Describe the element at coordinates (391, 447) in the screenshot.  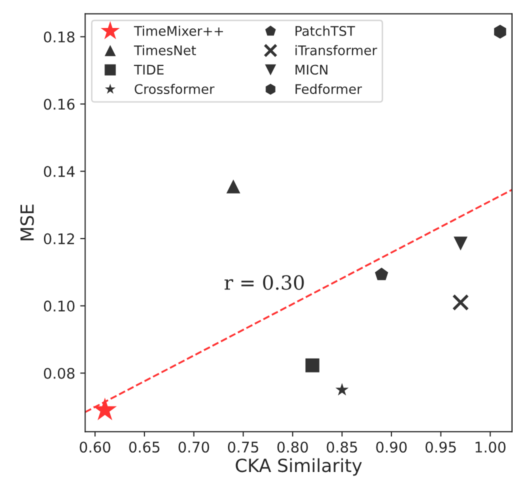
I see `x-tick-label: 0.90` at that location.